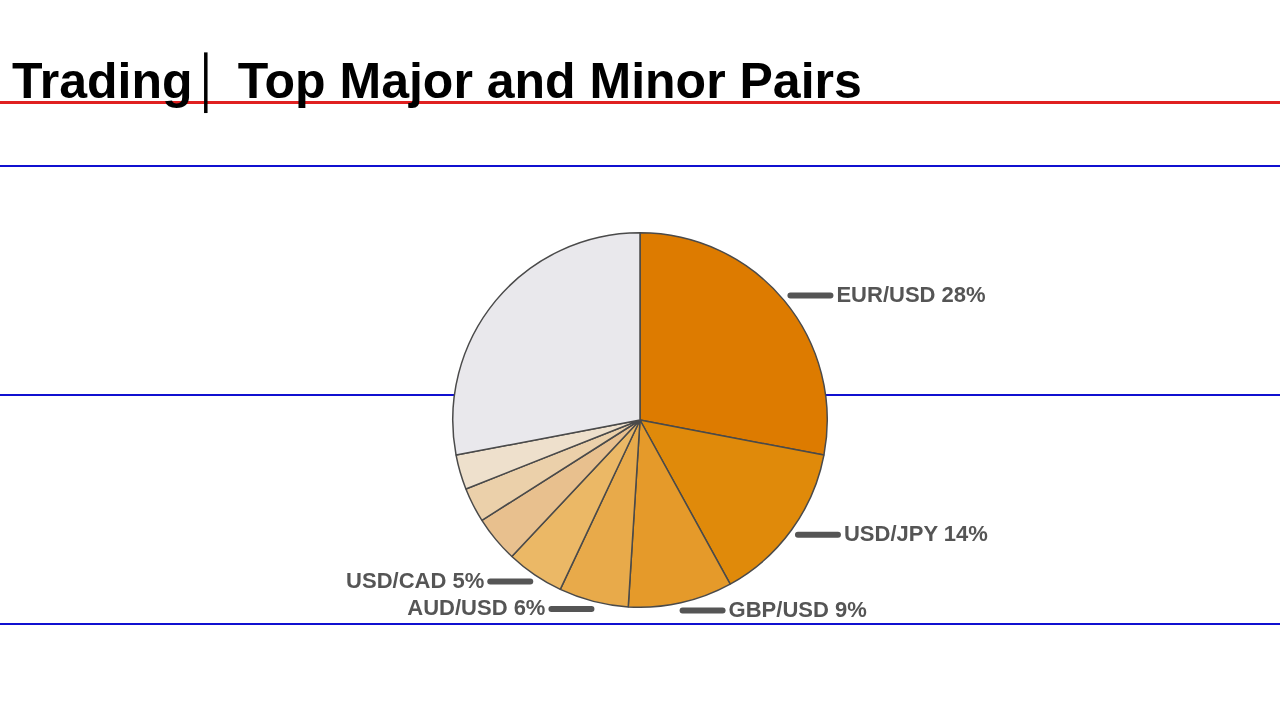  What do you see at coordinates (797, 609) in the screenshot?
I see `slice-label: GBP/USD 9%` at bounding box center [797, 609].